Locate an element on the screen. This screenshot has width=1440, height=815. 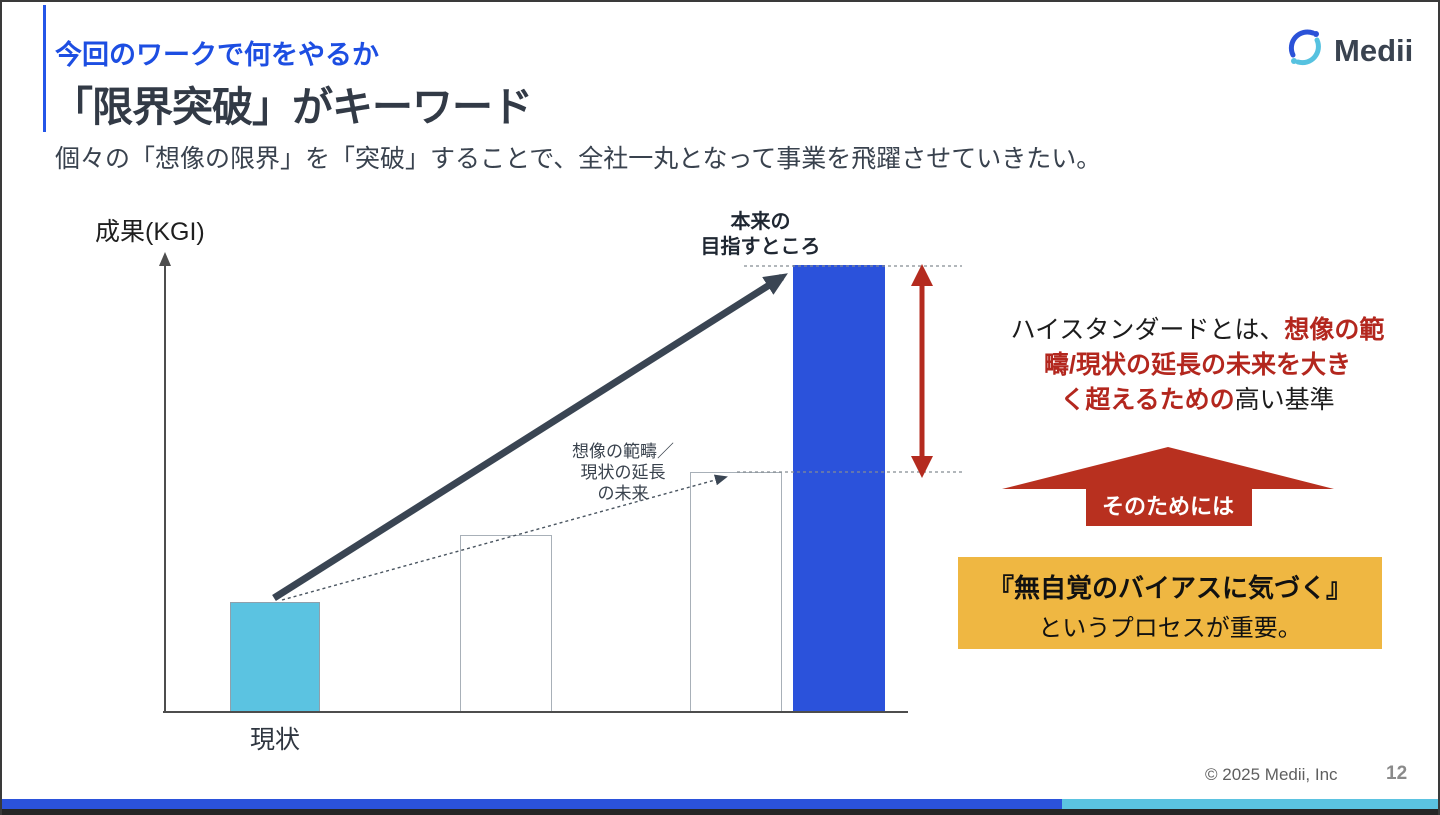
goal-annotation: 本来の 目指すところ is located at coordinates (760, 235).